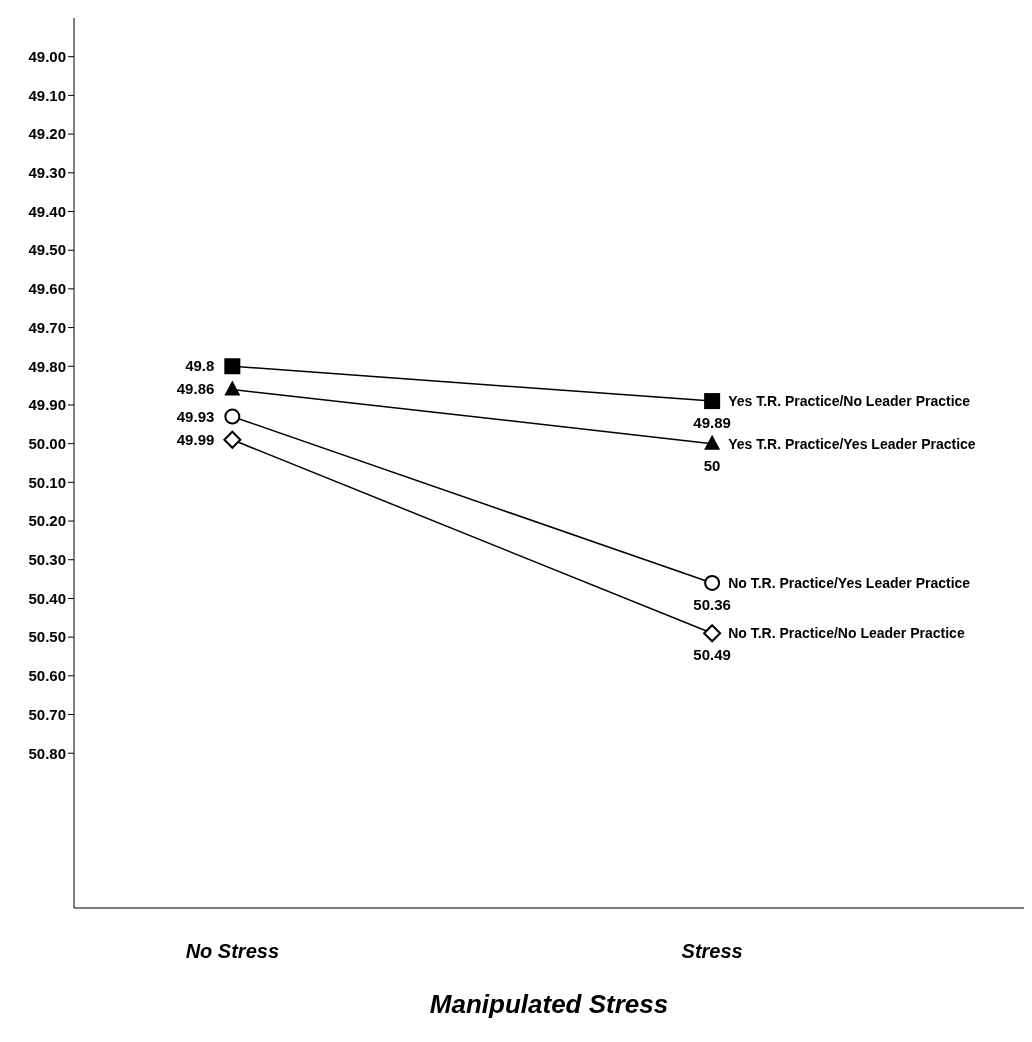 The image size is (1032, 1042). Describe the element at coordinates (47, 598) in the screenshot. I see `y-tick-label: 50.40` at that location.